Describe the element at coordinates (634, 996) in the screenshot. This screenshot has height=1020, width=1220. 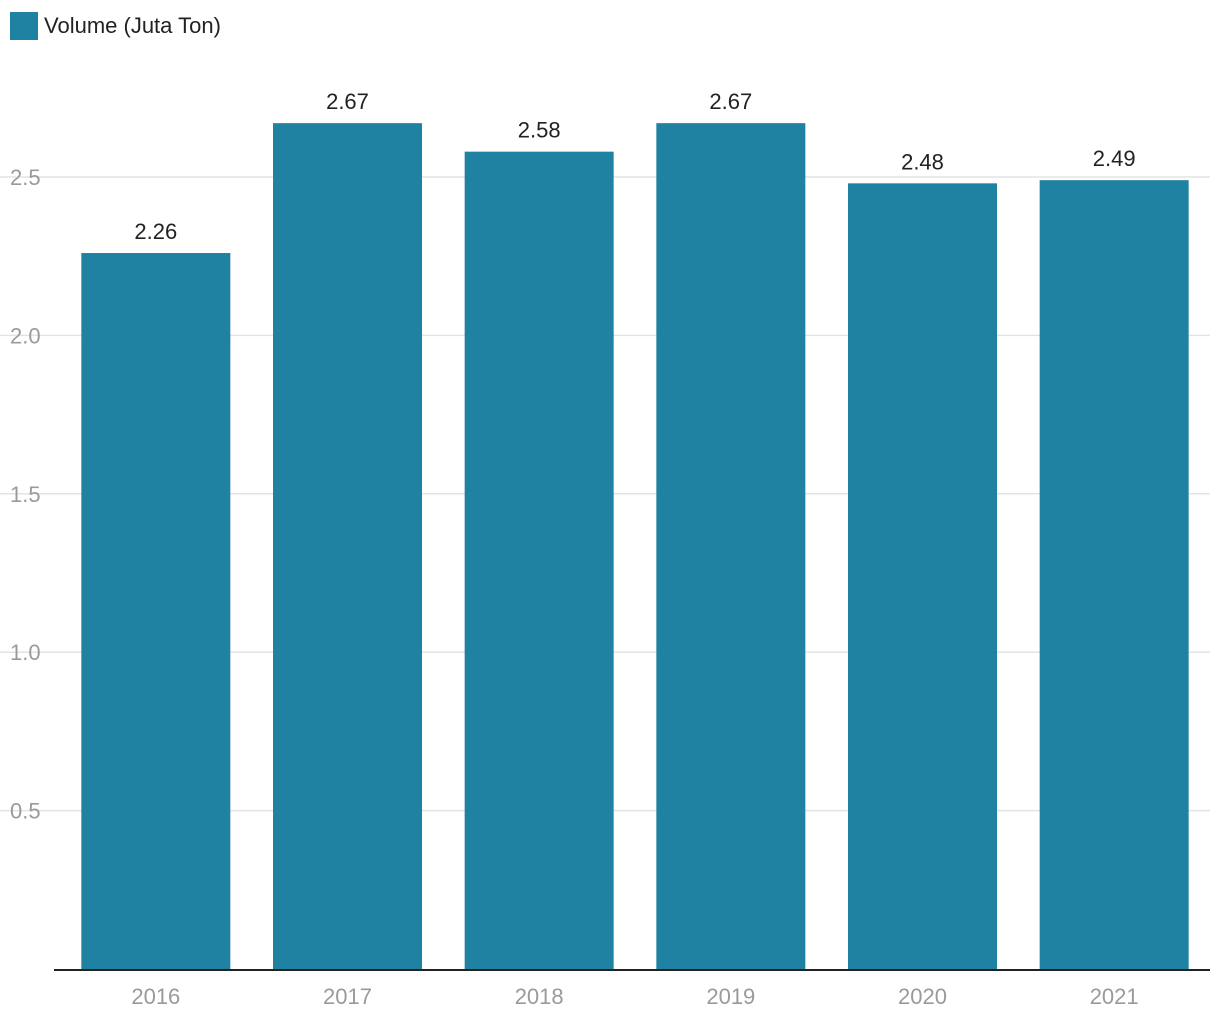
I see `x-axis-ticks: 2016 2017 2018 2019 2020 2021` at that location.